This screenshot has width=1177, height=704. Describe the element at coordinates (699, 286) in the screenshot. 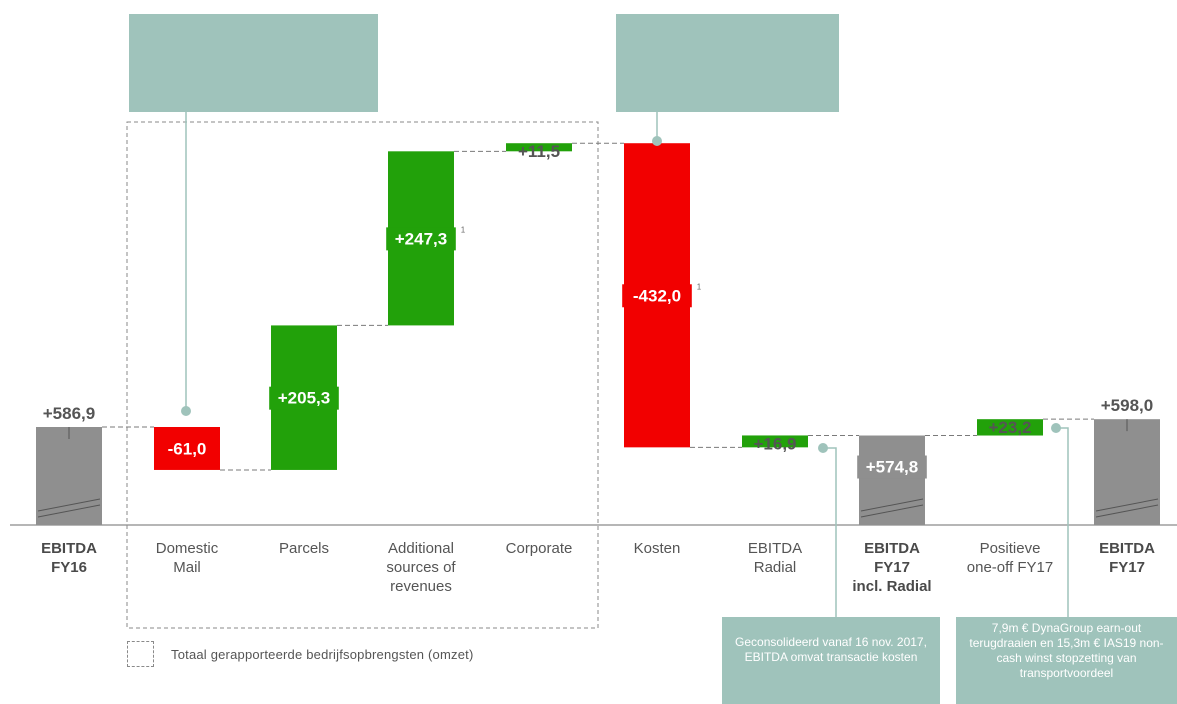

I see `footnote-marker-6: 1` at that location.